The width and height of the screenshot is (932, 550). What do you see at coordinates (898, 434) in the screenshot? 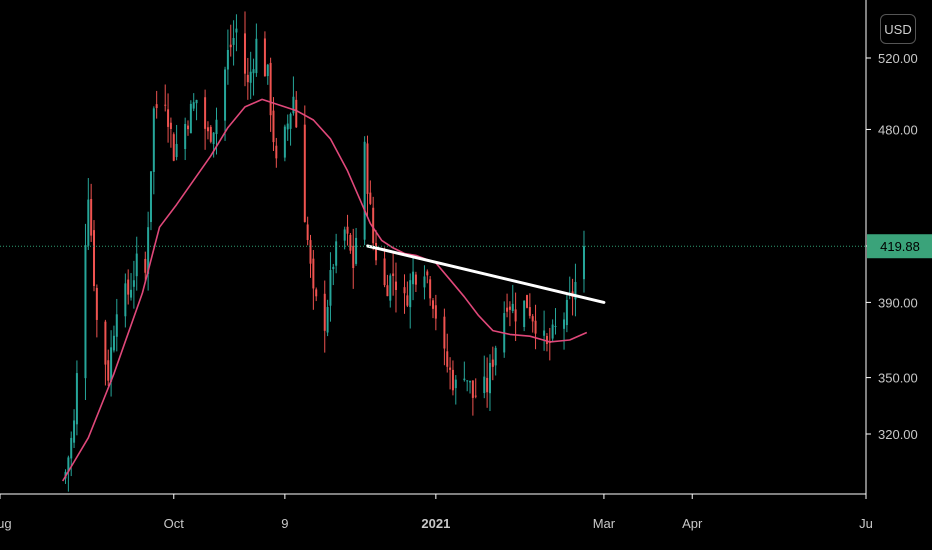
I see `y-tick-label: 320.00` at bounding box center [898, 434].